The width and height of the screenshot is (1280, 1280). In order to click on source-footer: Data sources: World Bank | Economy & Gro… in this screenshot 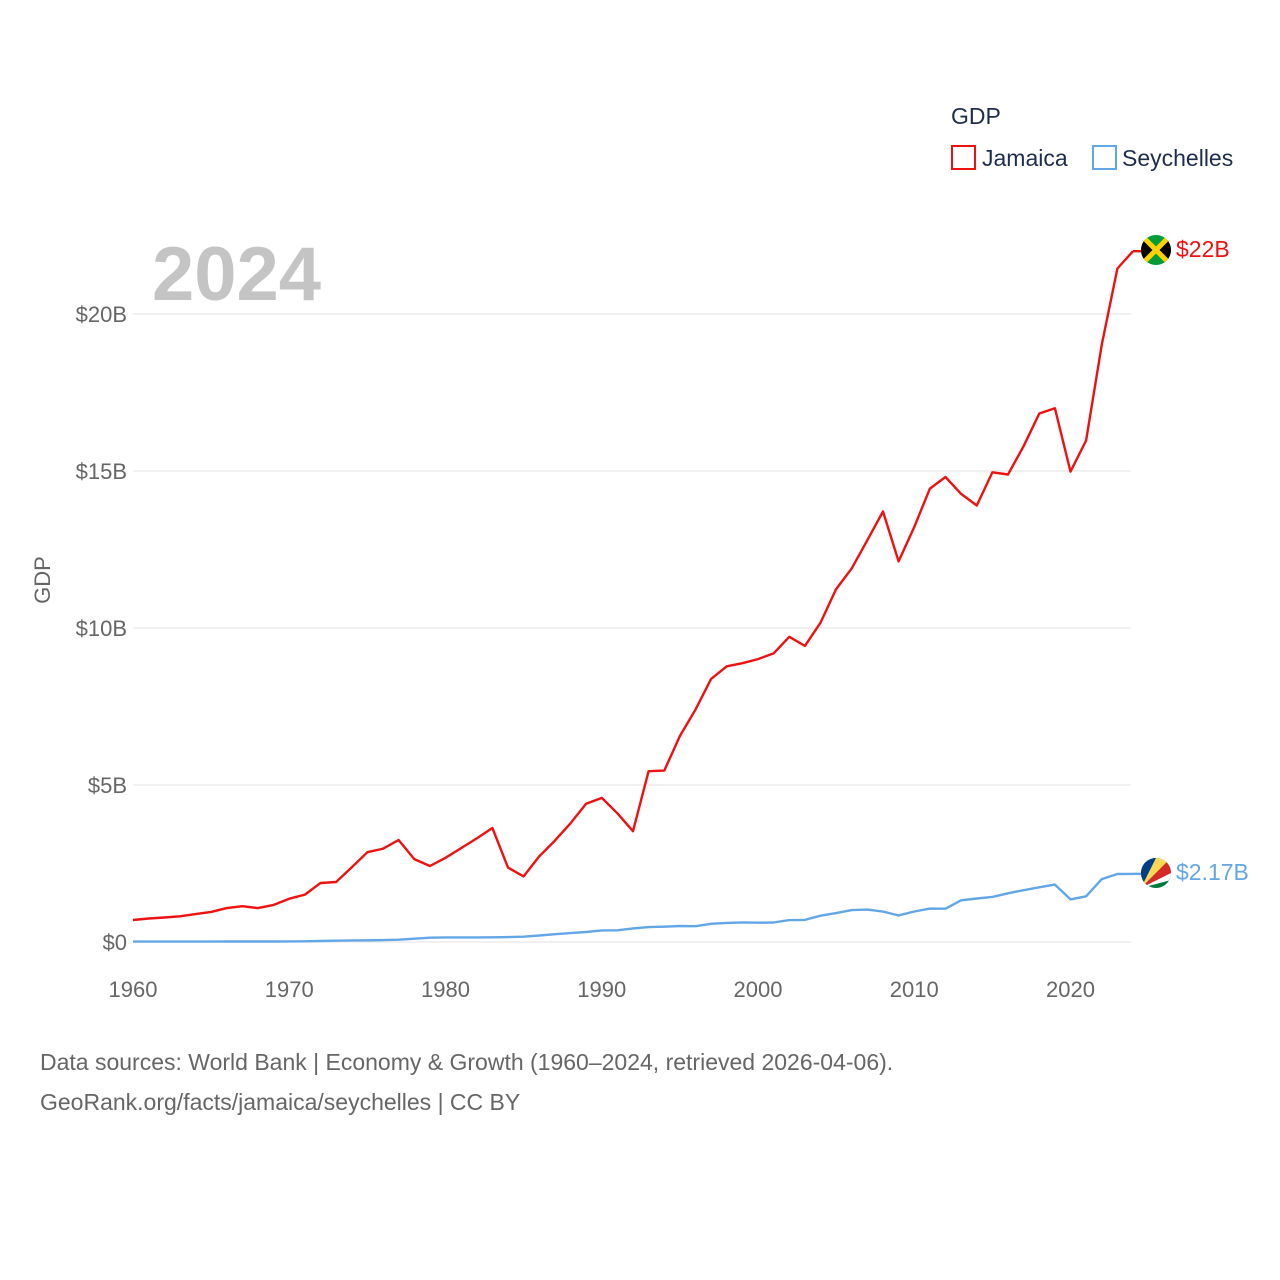, I will do `click(466, 1082)`.